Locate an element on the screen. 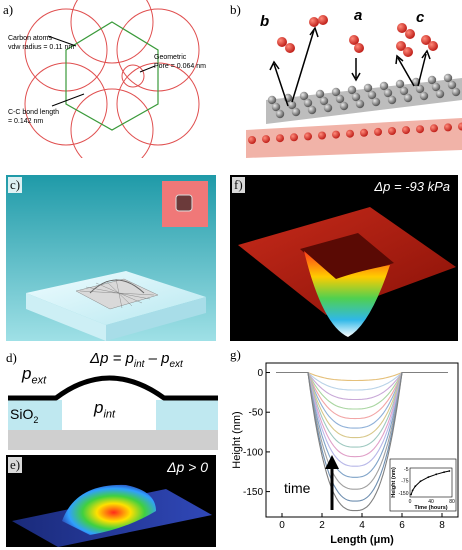 The image size is (462, 550). panel-e: e) Δp > 0 is located at coordinates (111, 501).